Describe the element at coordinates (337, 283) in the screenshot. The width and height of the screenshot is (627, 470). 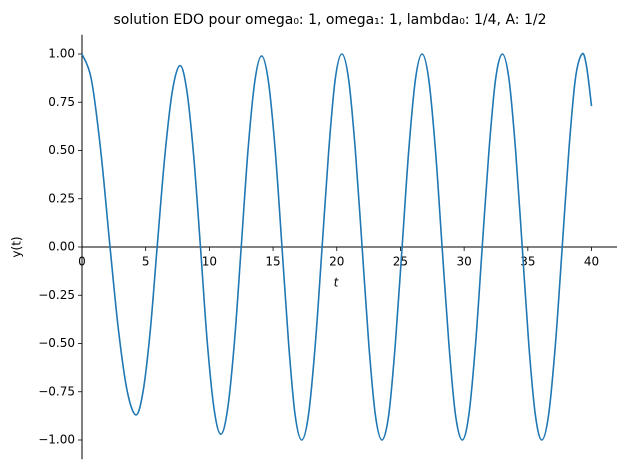
I see `x-axis-label: t` at that location.